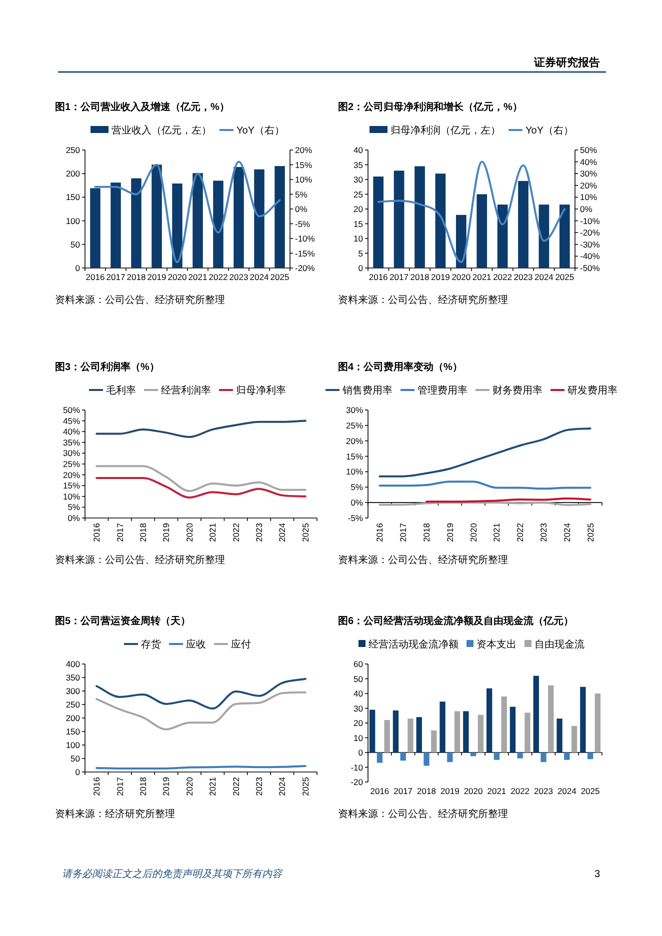 The image size is (662, 936). I want to click on y-tick-label: 30, so click(359, 708).